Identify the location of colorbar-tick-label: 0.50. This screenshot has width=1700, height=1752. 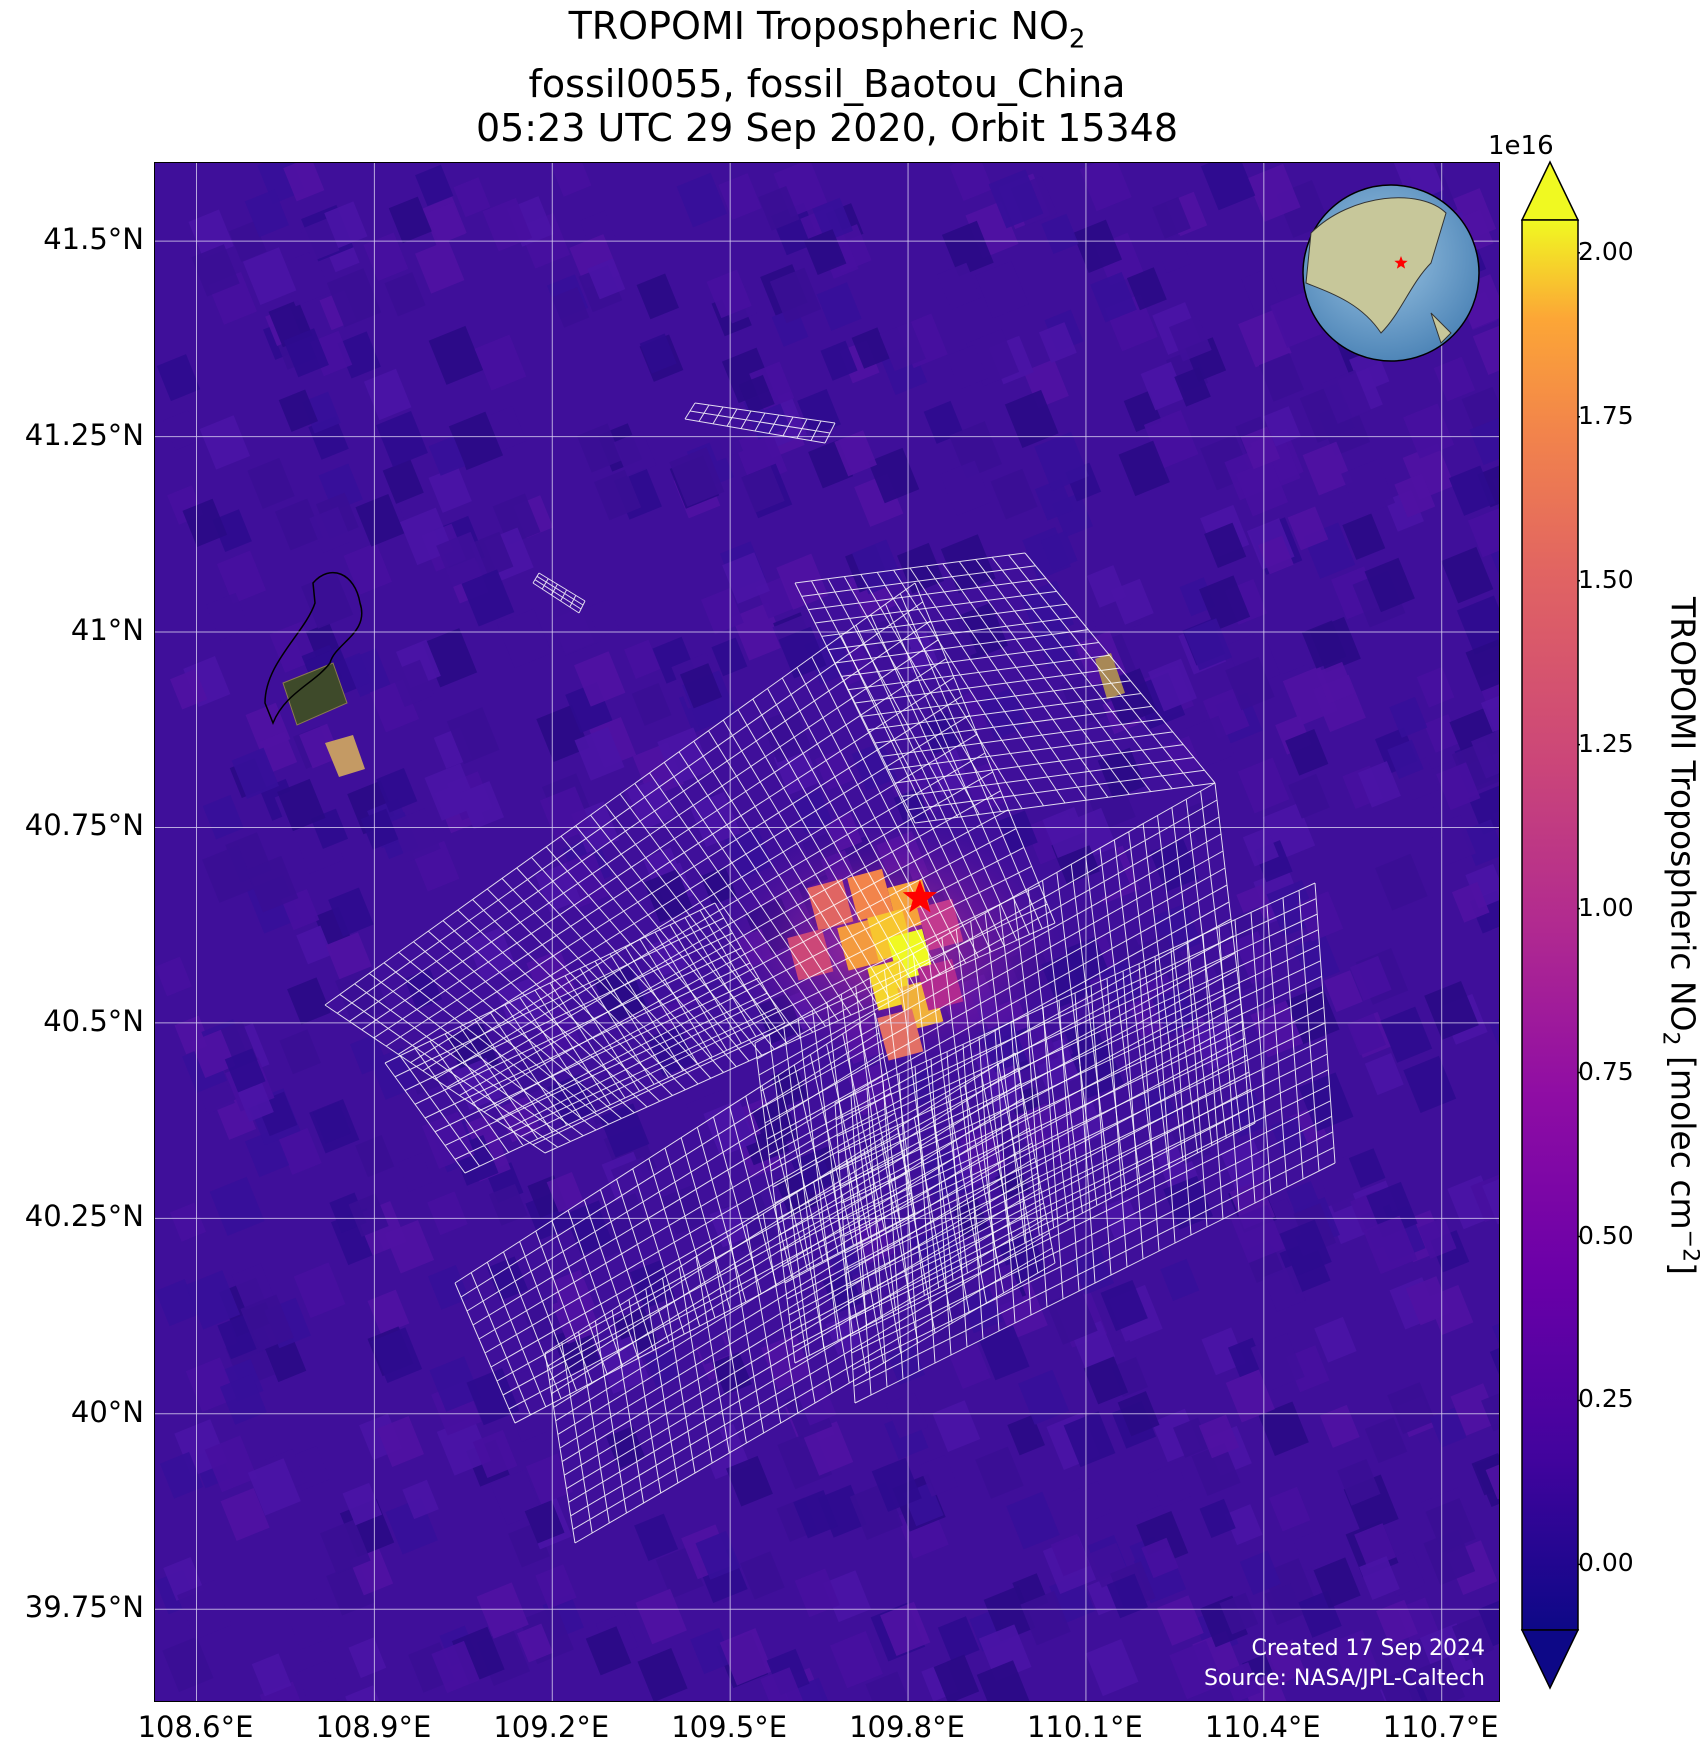
(1606, 1235).